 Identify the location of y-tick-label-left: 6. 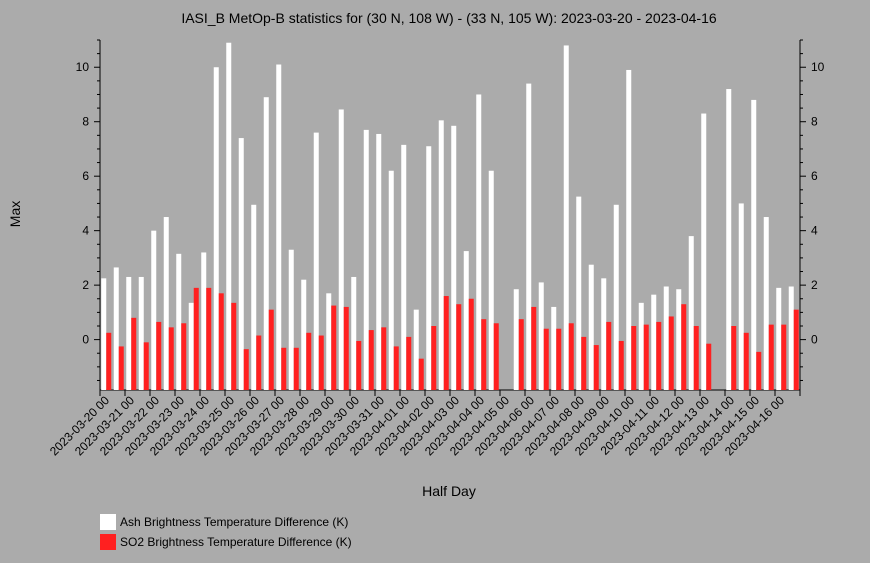
(85, 176).